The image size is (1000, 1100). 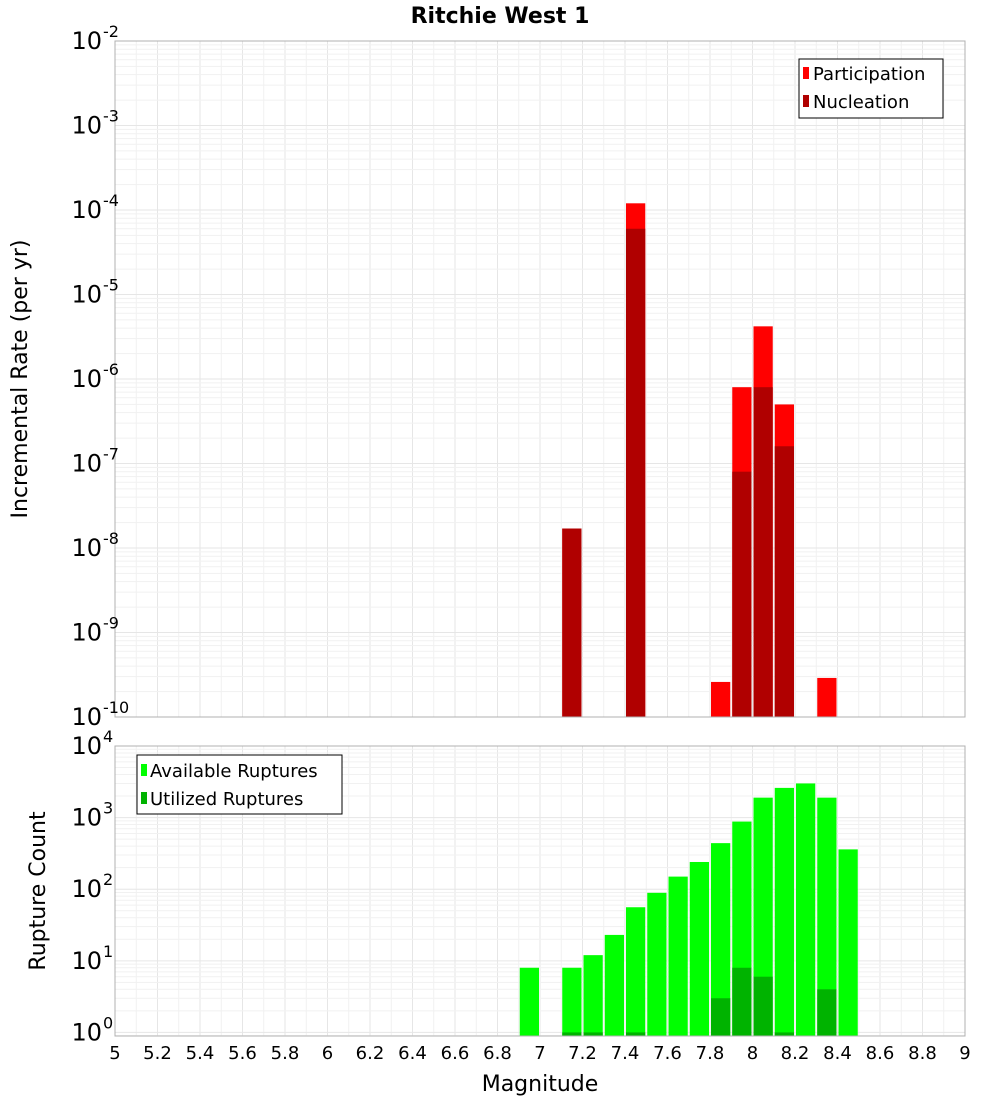 What do you see at coordinates (111, 538) in the screenshot?
I see `y-tick-exponent: -8` at bounding box center [111, 538].